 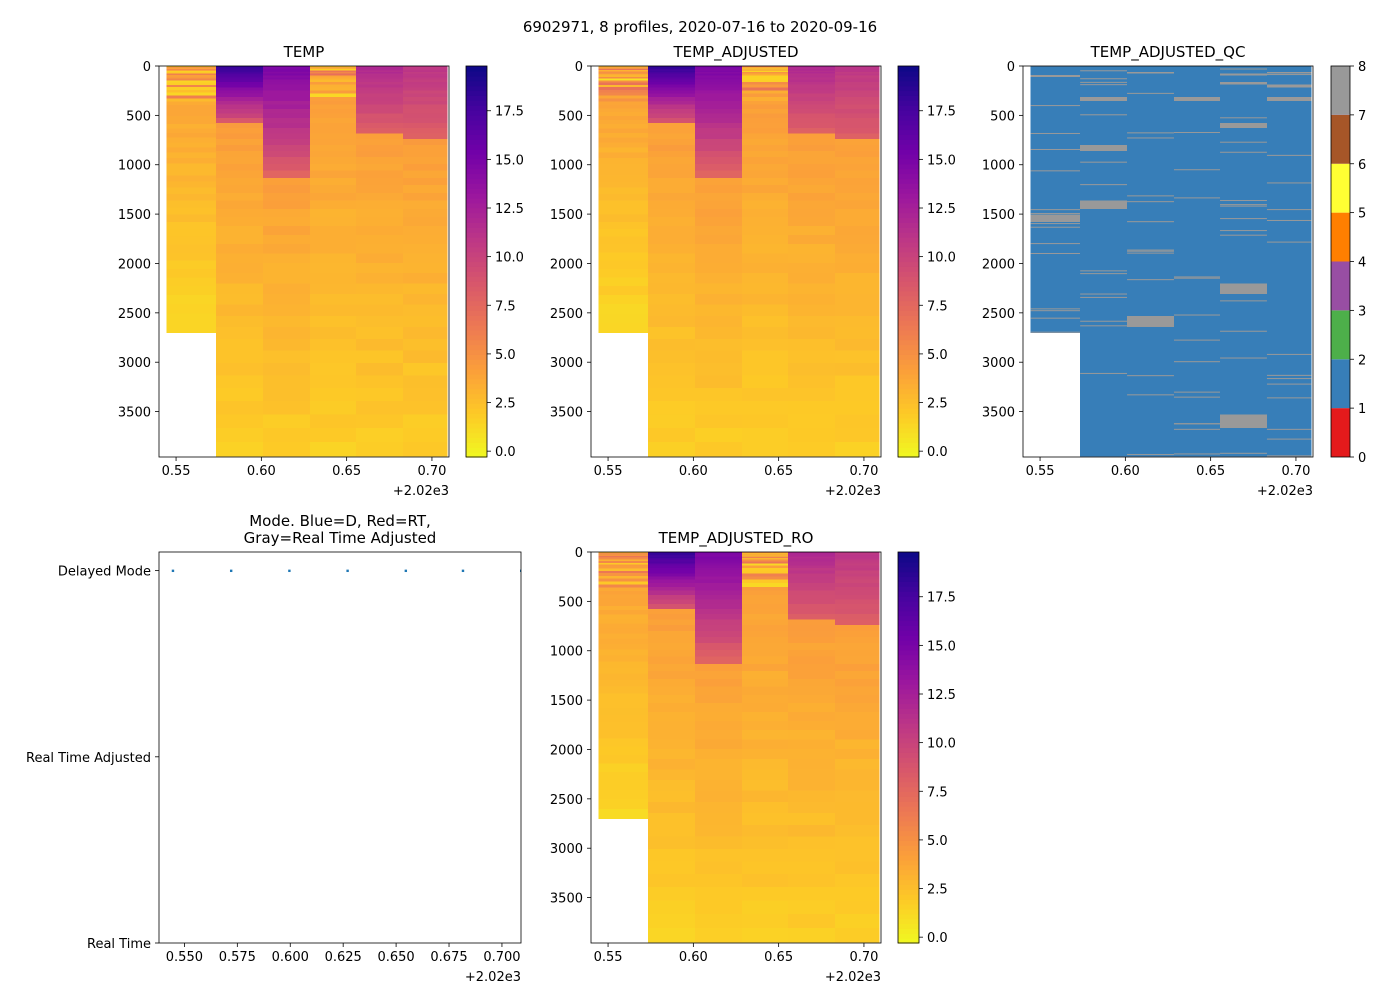 I want to click on colorbar-tick-label: 8, so click(x=1362, y=67).